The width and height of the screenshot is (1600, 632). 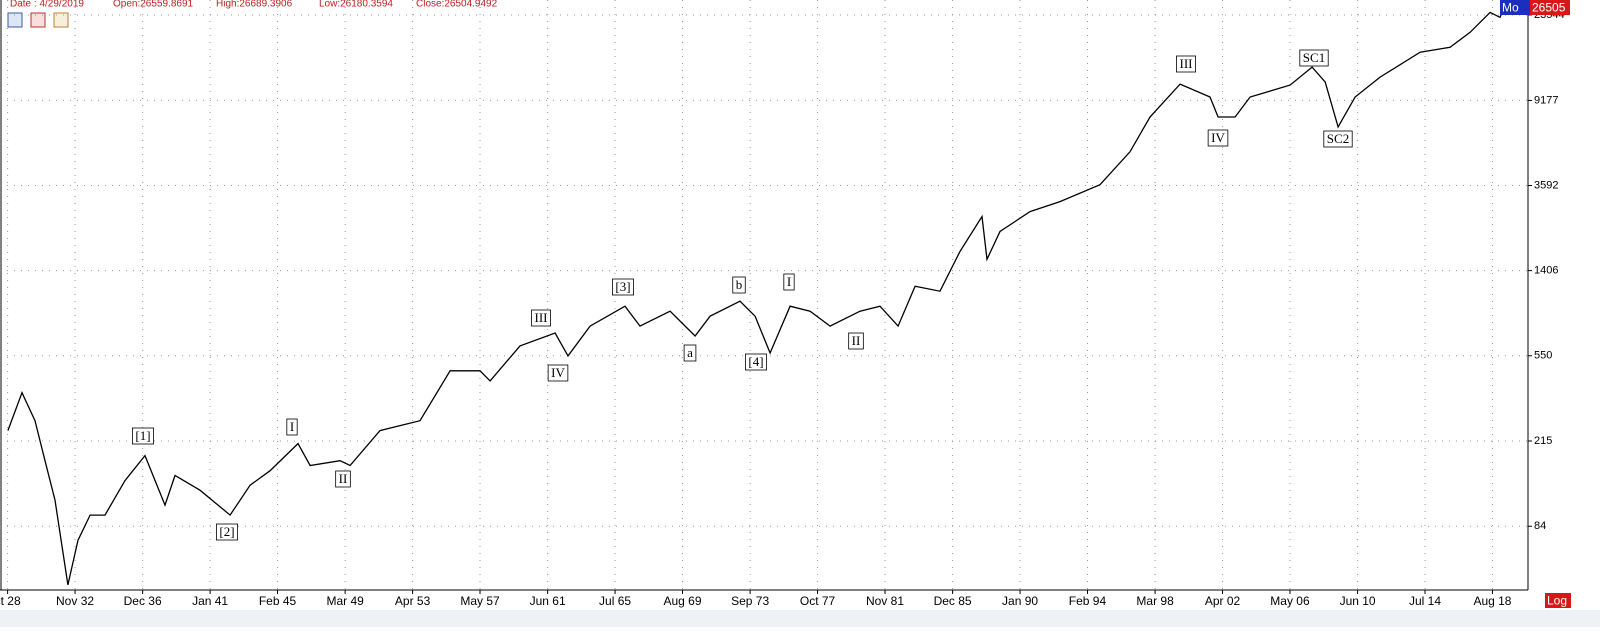 I want to click on wave-label: [4], so click(x=756, y=362).